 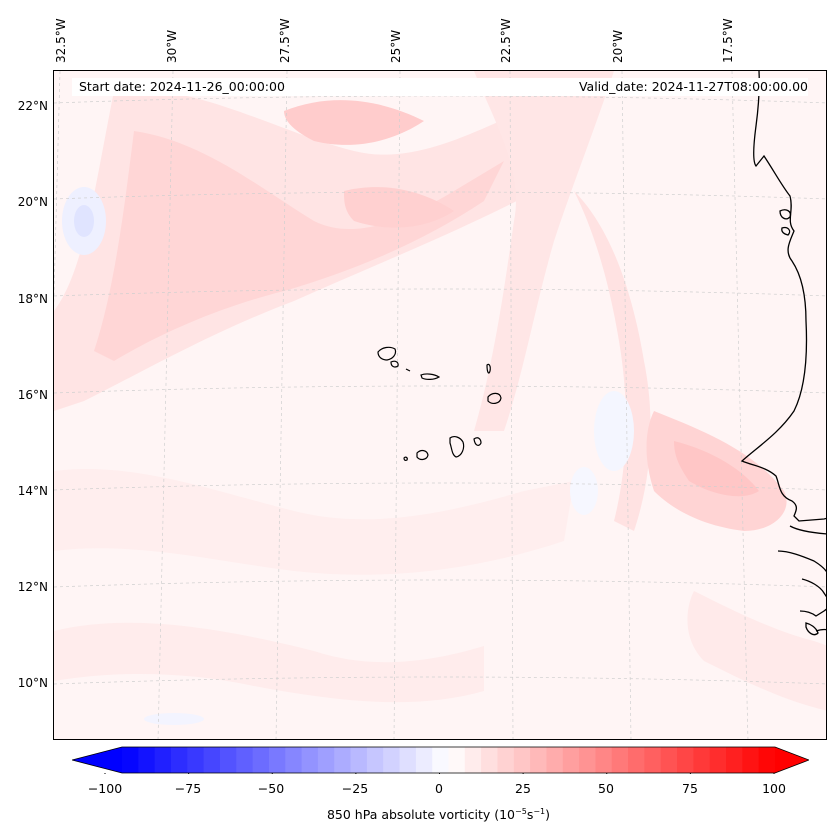 I want to click on colorbar-tick-label: −75, so click(x=188, y=788).